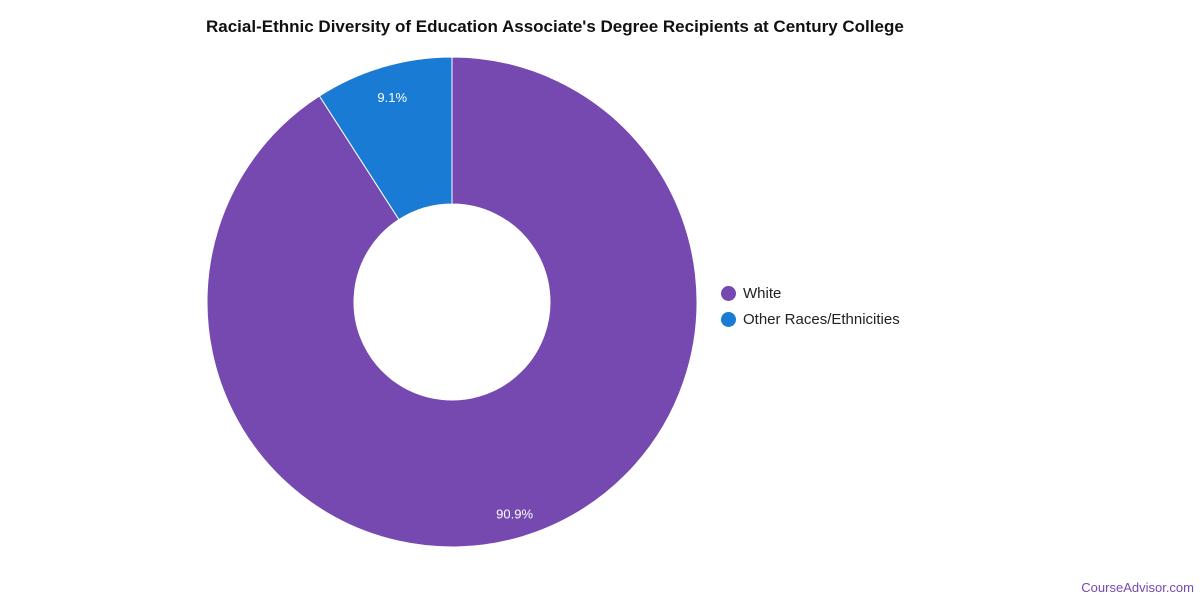 The height and width of the screenshot is (600, 1200). I want to click on slice-other, so click(385, 138).